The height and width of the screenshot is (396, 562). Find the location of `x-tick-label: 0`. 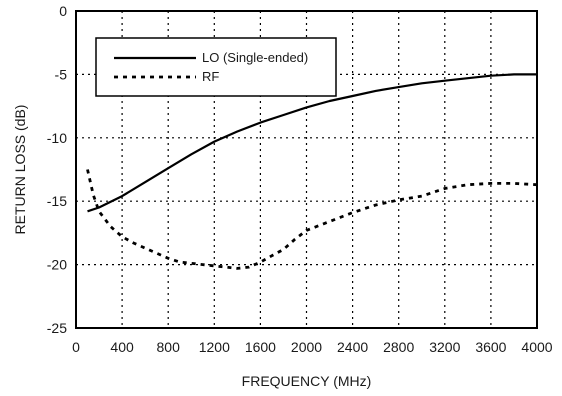

x-tick-label: 0 is located at coordinates (76, 347).